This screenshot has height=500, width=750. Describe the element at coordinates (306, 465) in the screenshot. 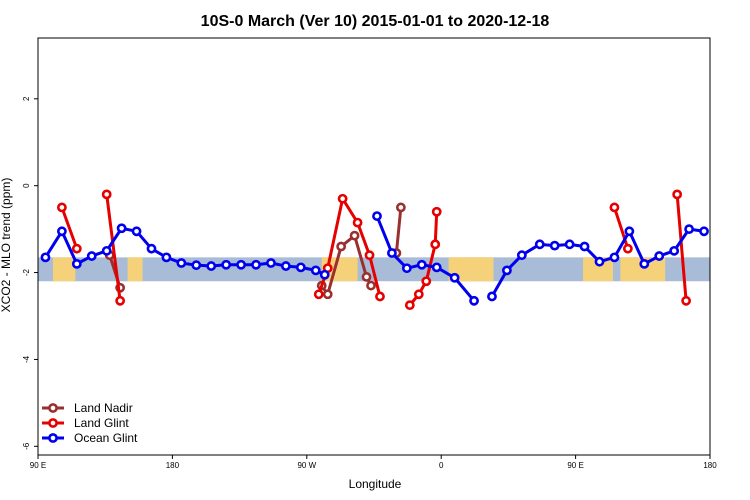

I see `x-tick-label: 90 W` at that location.